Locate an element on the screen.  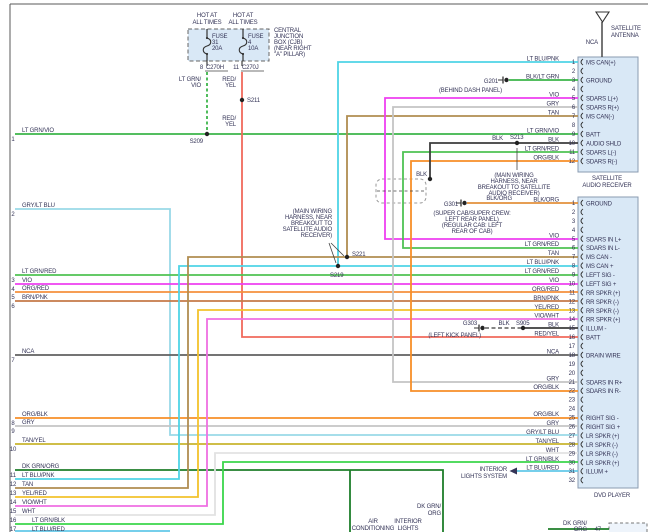
circuit-row-wire-label: GRY is located at coordinates (28, 423).